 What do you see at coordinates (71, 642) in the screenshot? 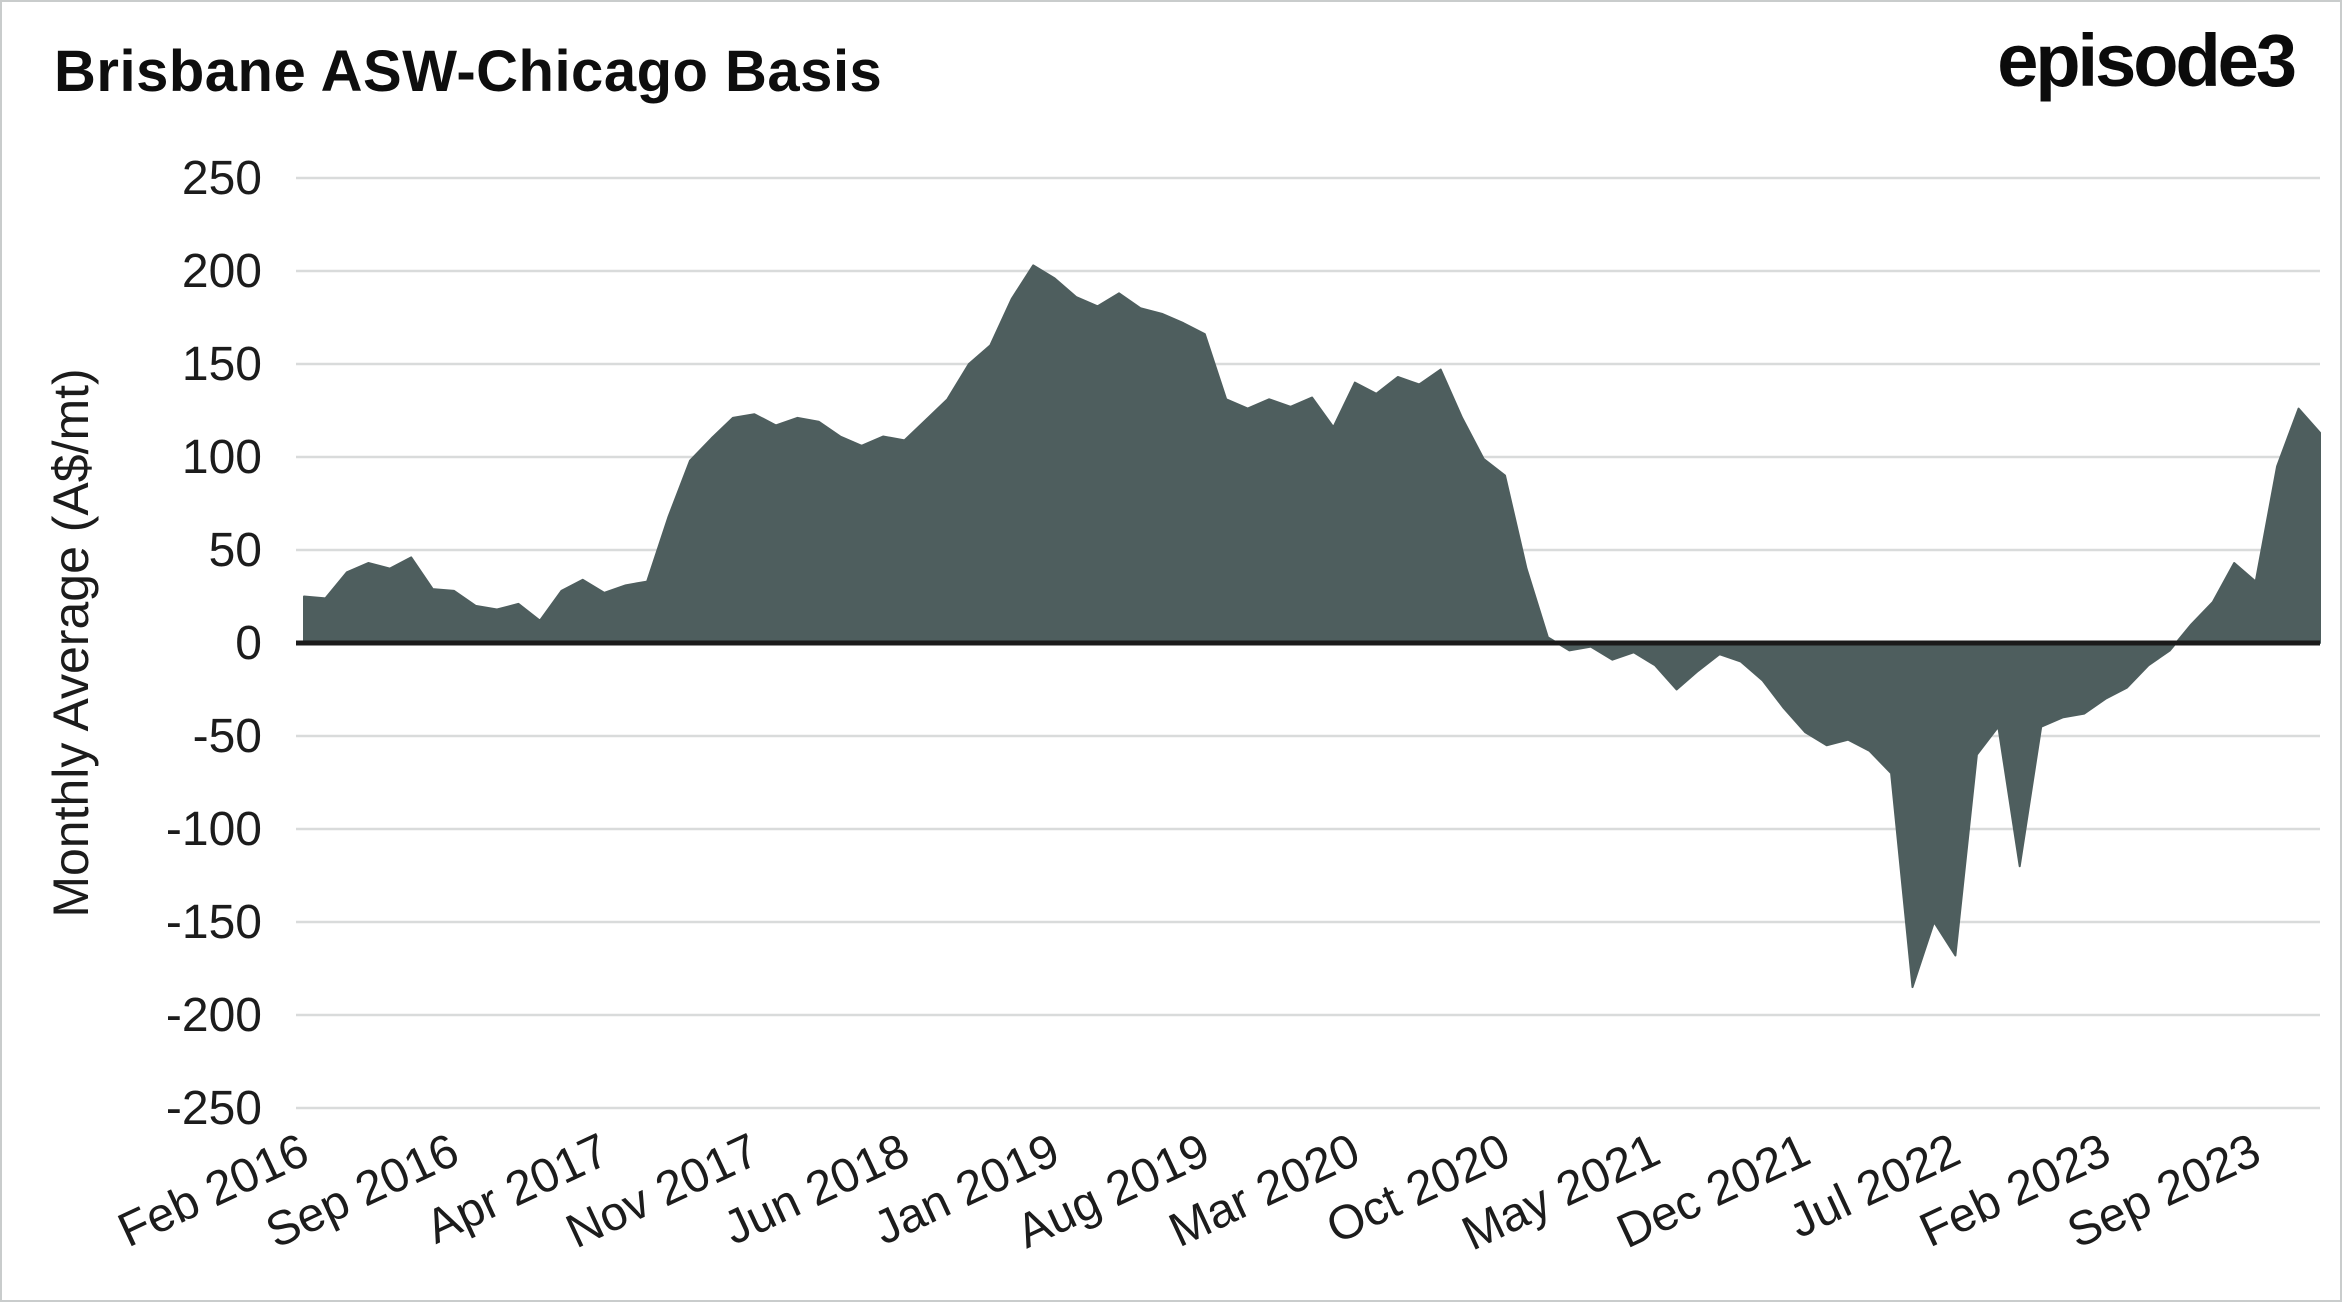
I see `y-axis-label: Monthly Average (A$/mt)` at bounding box center [71, 642].